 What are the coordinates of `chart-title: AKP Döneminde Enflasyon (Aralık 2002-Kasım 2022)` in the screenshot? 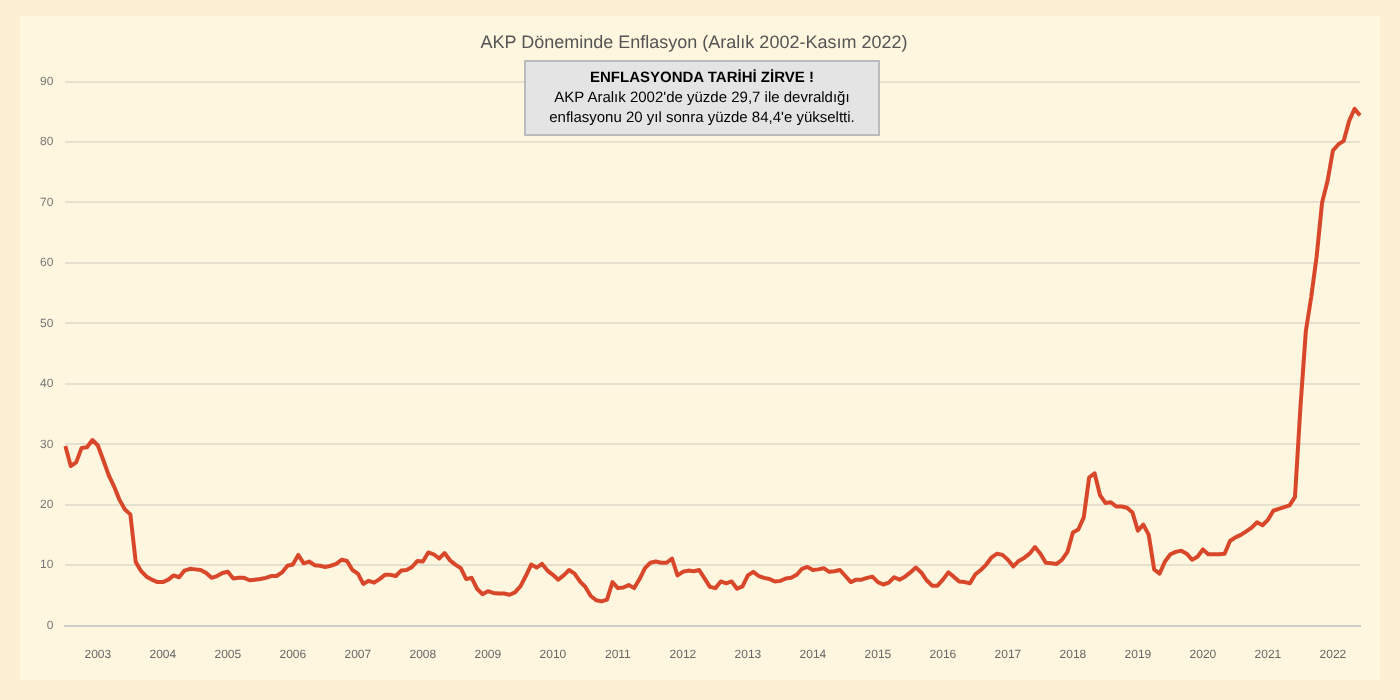 It's located at (694, 41).